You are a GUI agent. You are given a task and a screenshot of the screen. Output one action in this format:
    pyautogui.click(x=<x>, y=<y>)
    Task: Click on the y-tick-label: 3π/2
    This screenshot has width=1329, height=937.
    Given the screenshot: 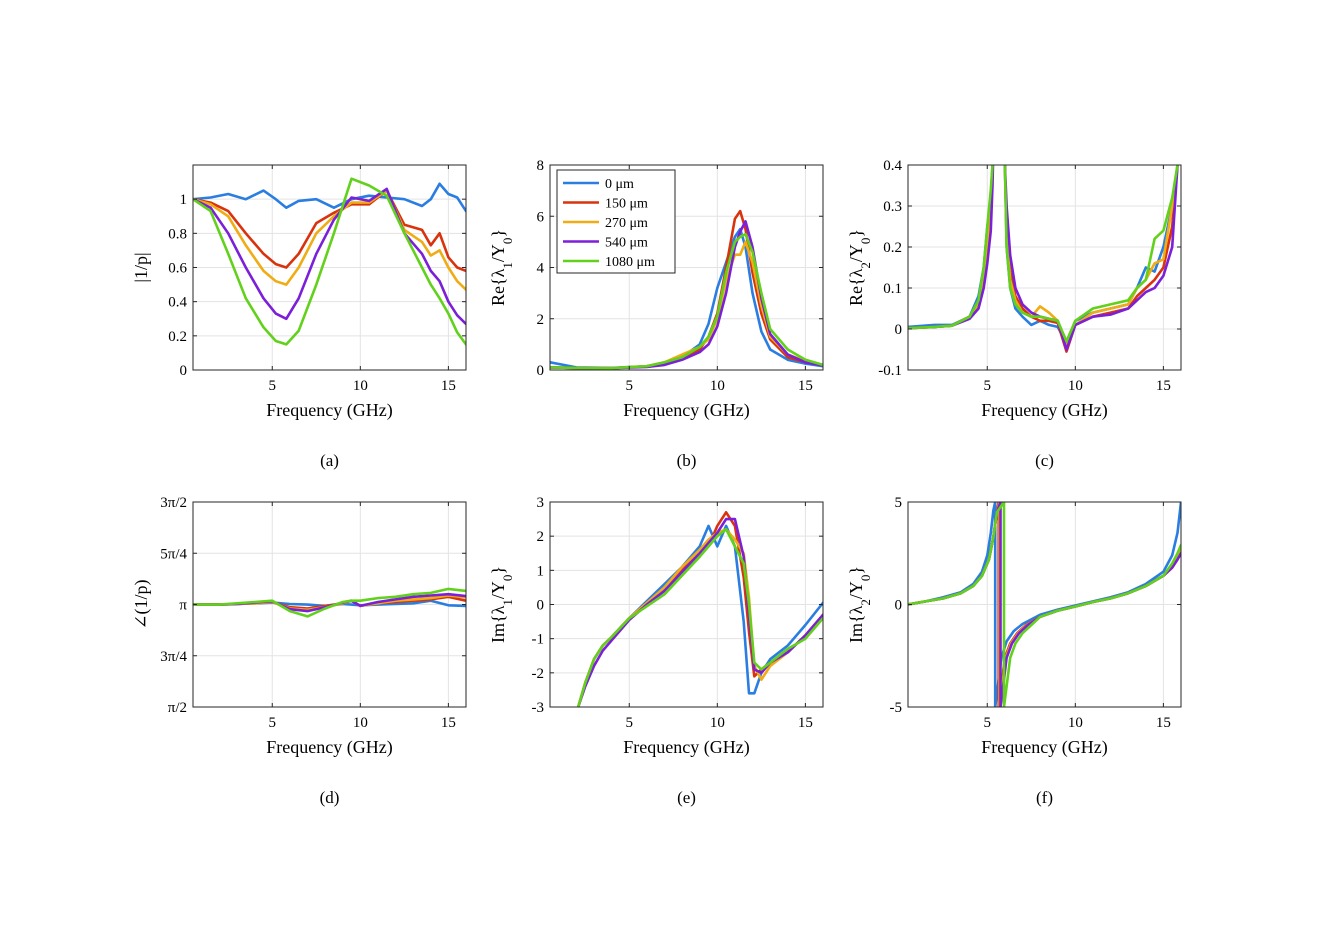 What is the action you would take?
    pyautogui.click(x=173, y=503)
    